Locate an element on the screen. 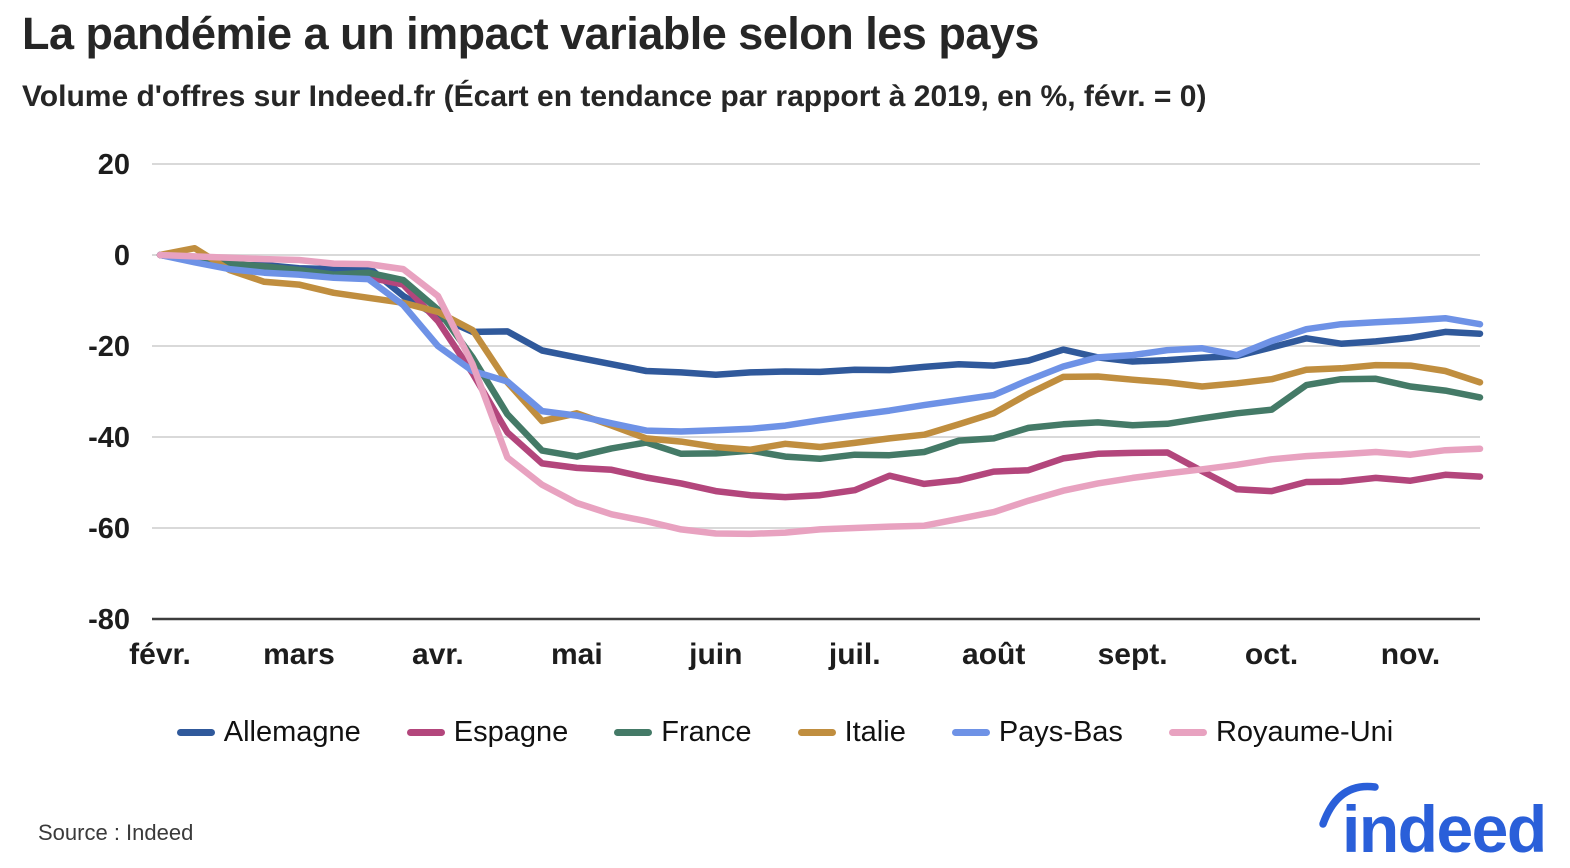  legend-label: Pays-Bas is located at coordinates (1060, 732).